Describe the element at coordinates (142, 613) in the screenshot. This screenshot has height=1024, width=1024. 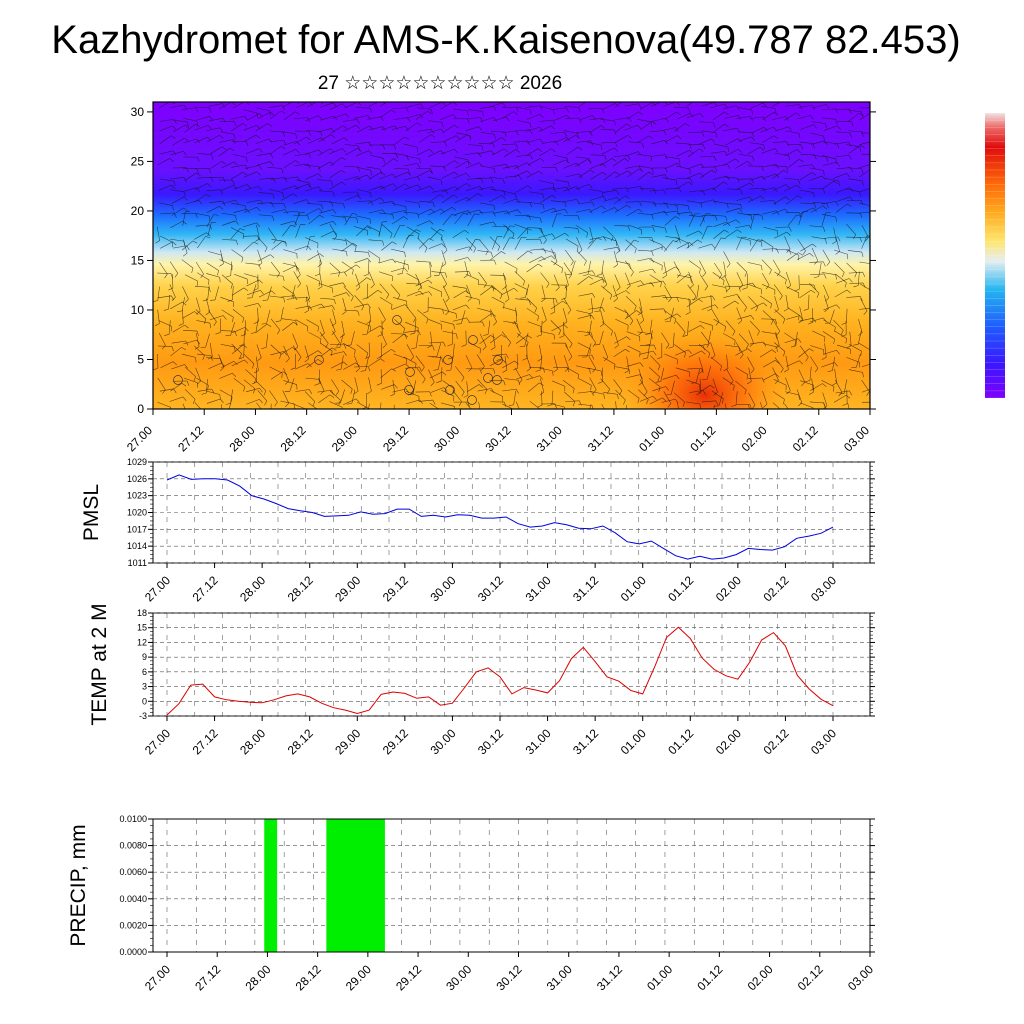
I see `temp-ytick-label: 18` at that location.